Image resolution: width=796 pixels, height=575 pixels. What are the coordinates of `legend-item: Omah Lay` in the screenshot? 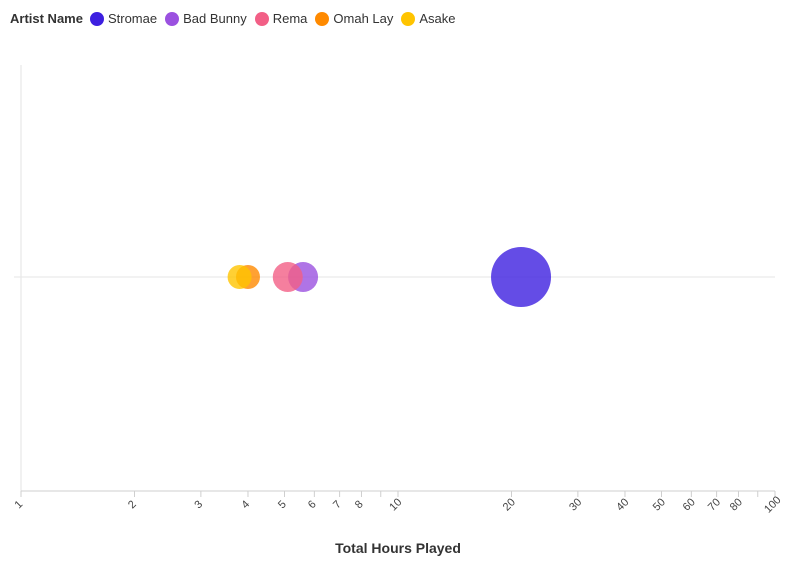 It's located at (354, 18).